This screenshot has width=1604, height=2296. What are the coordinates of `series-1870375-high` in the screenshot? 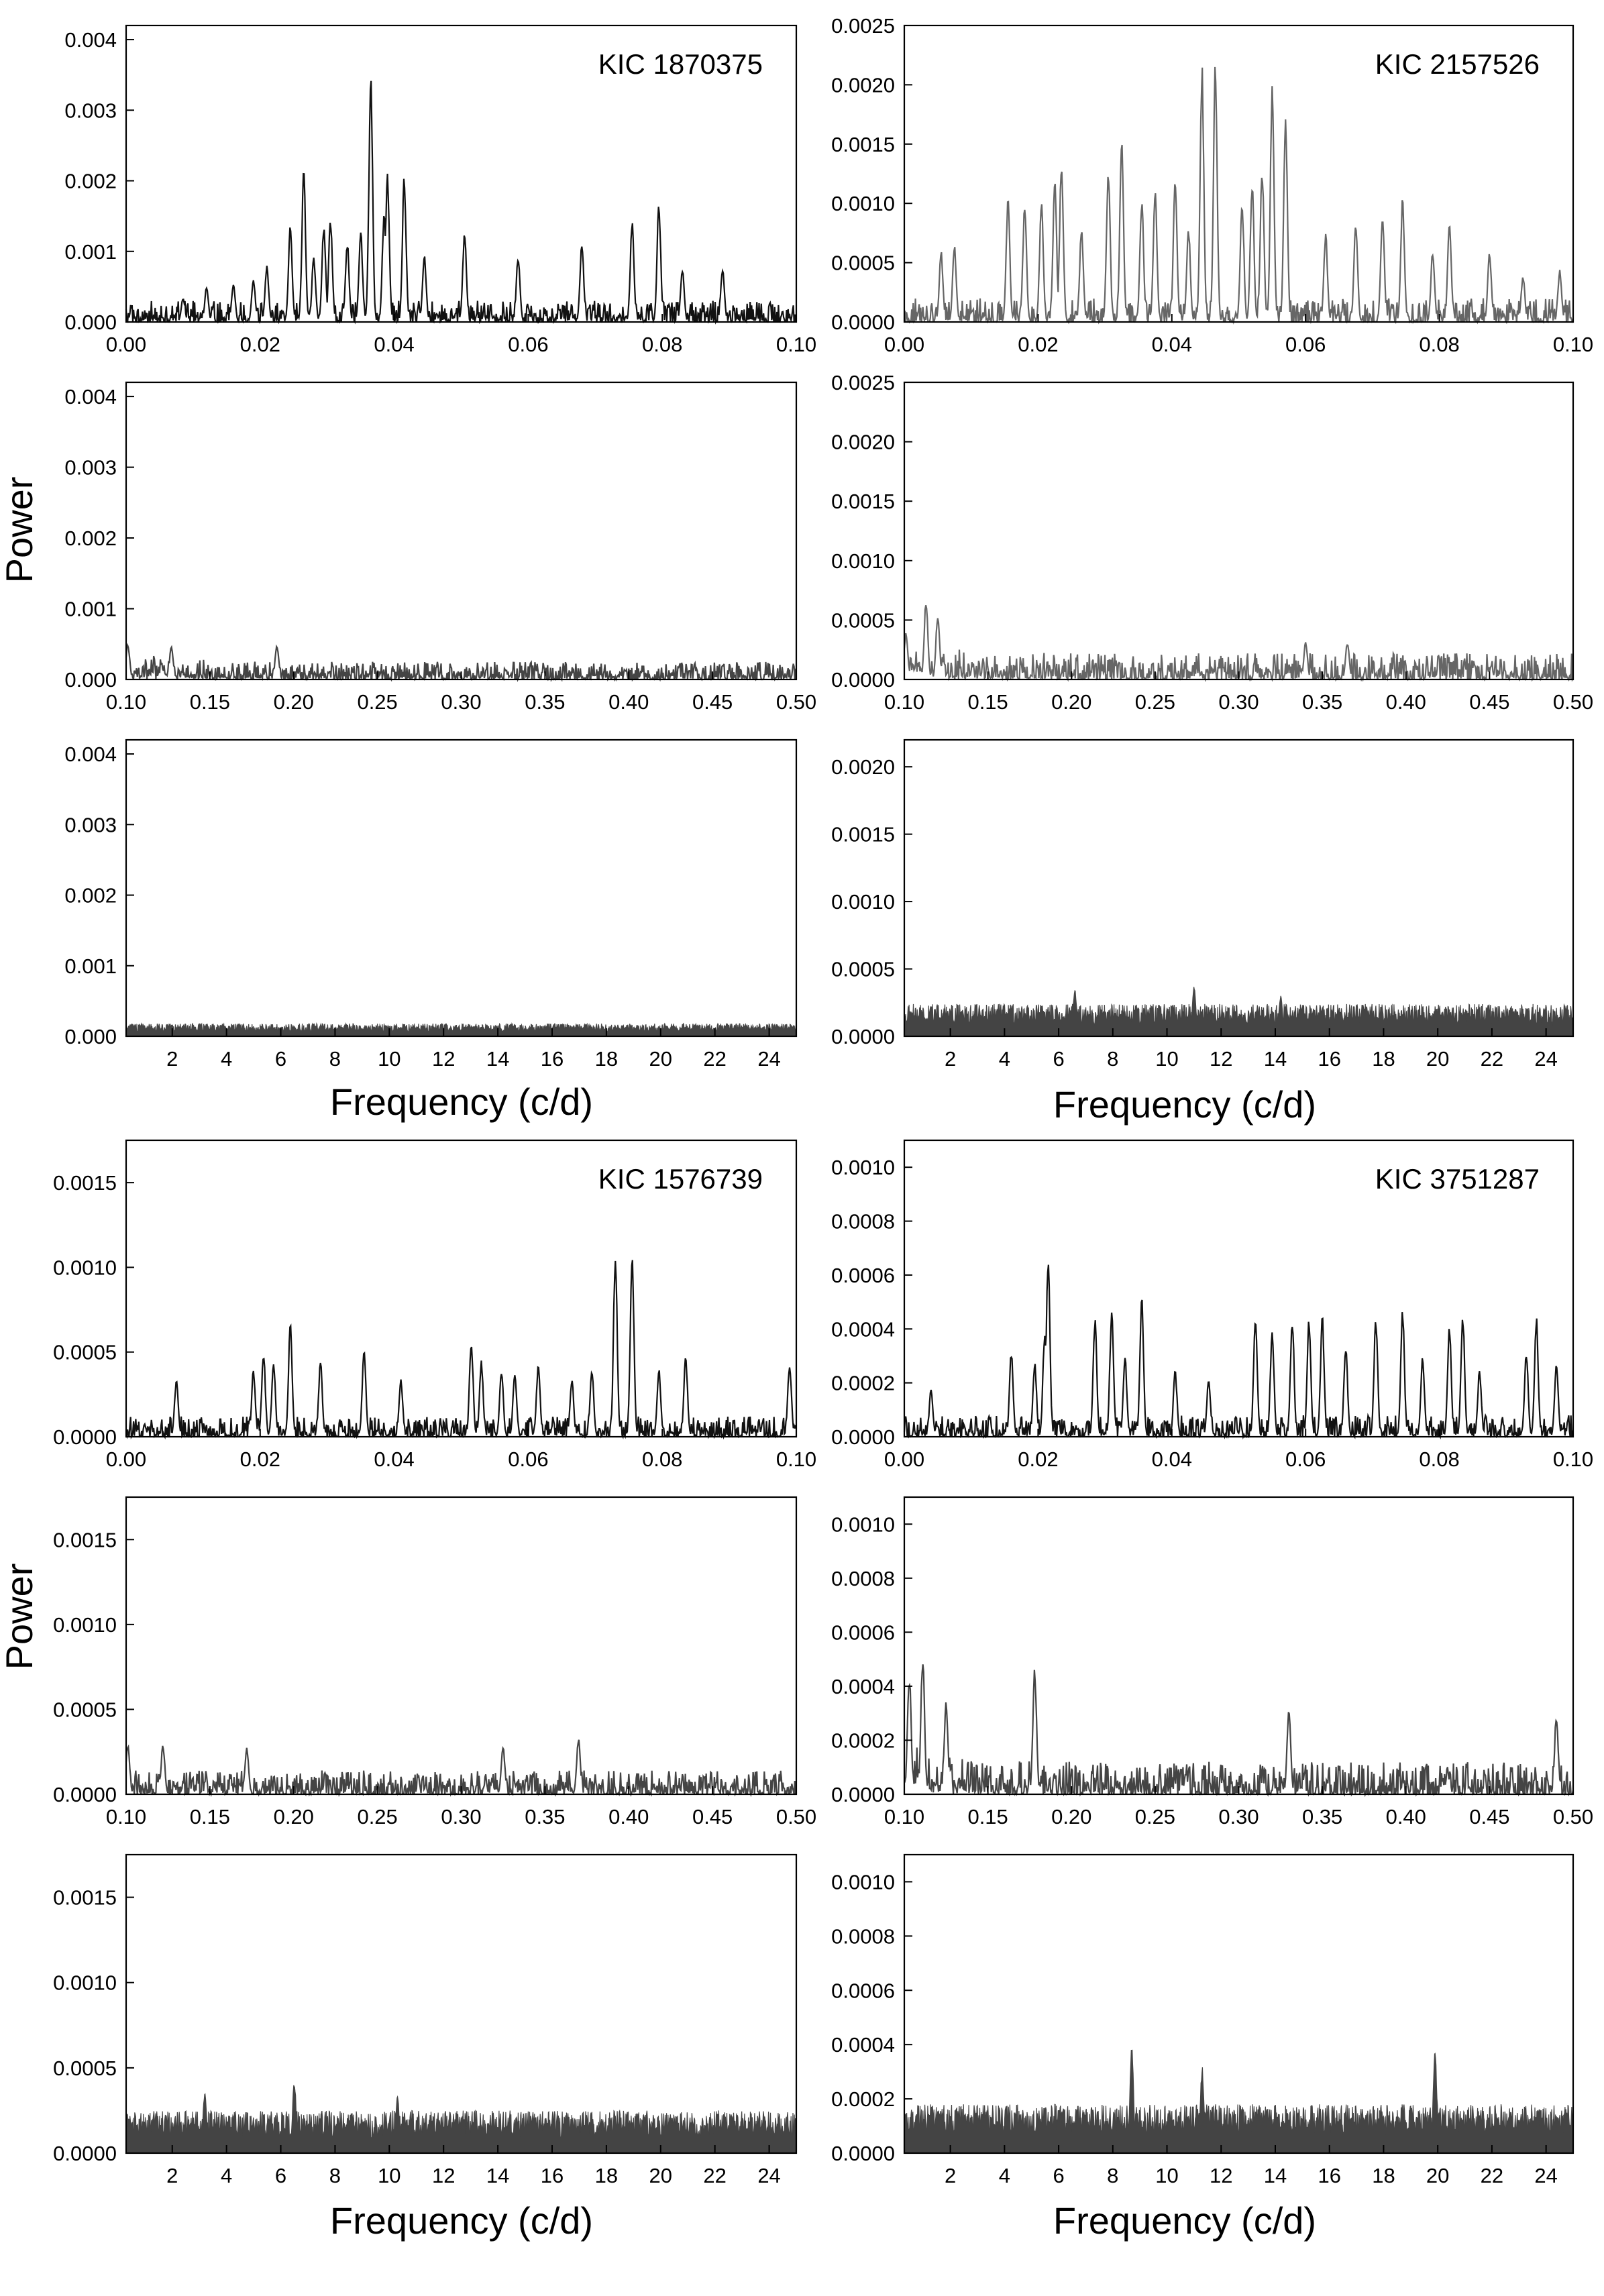 It's located at (461, 1029).